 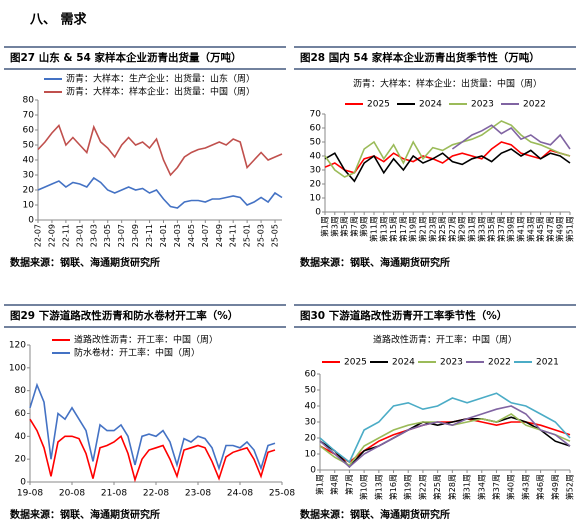 I want to click on x-tick-label: 第4周, so click(x=334, y=484).